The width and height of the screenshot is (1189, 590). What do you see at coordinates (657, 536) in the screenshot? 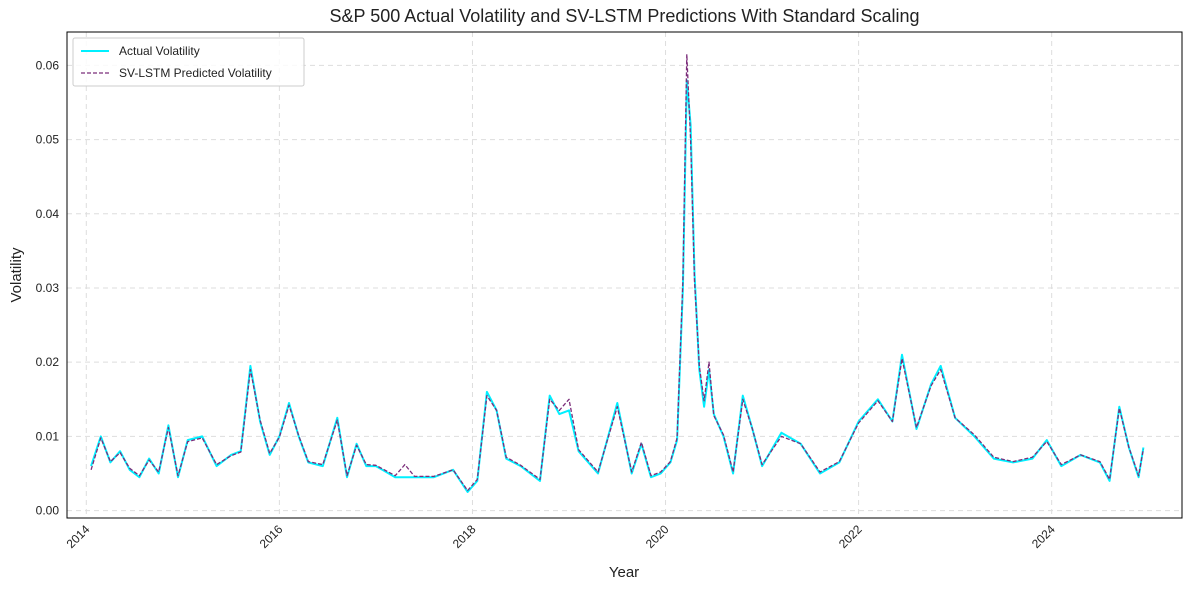
I see `x-tick-label: 2020` at bounding box center [657, 536].